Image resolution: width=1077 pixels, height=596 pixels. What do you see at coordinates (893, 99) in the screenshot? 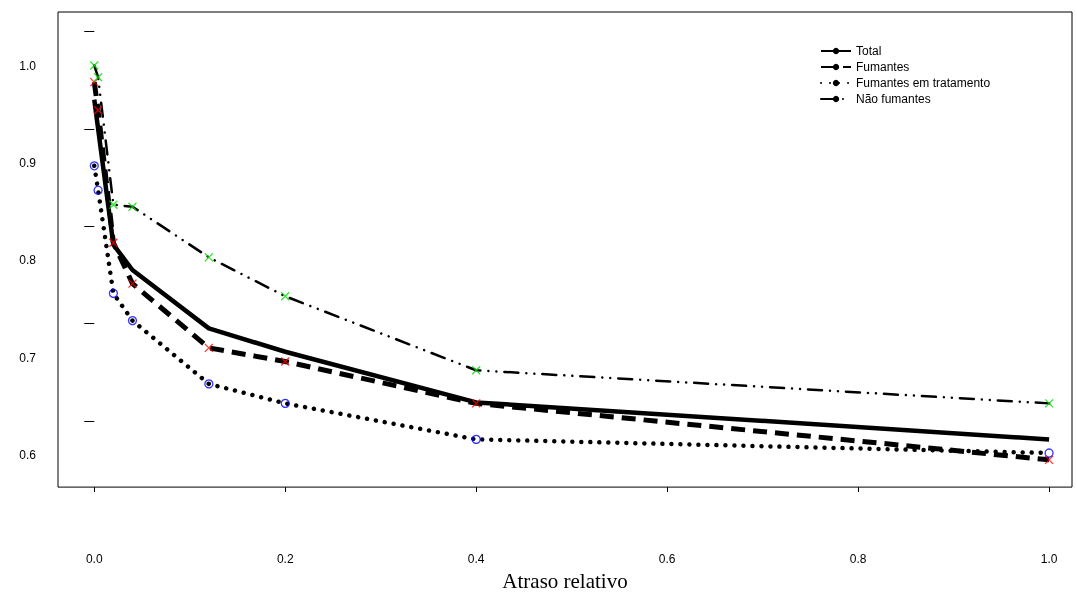
I see `legend-label: Não fumantes` at bounding box center [893, 99].